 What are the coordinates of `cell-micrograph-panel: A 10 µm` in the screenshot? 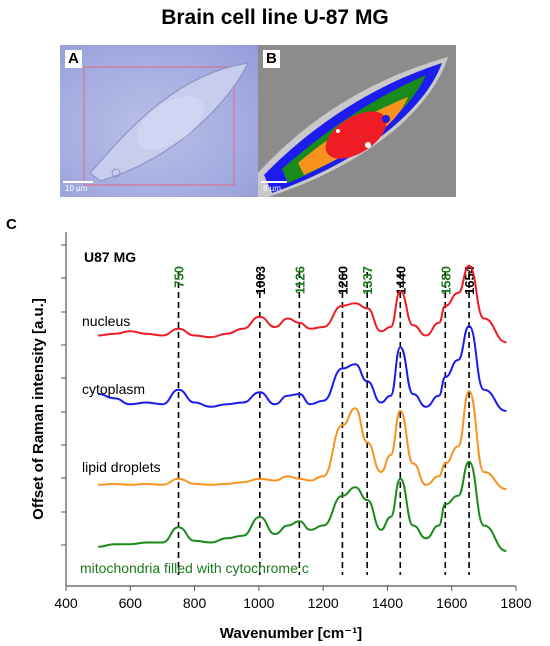 It's located at (159, 121).